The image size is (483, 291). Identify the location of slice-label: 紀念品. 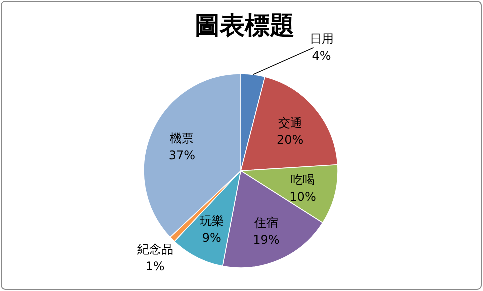
(155, 249).